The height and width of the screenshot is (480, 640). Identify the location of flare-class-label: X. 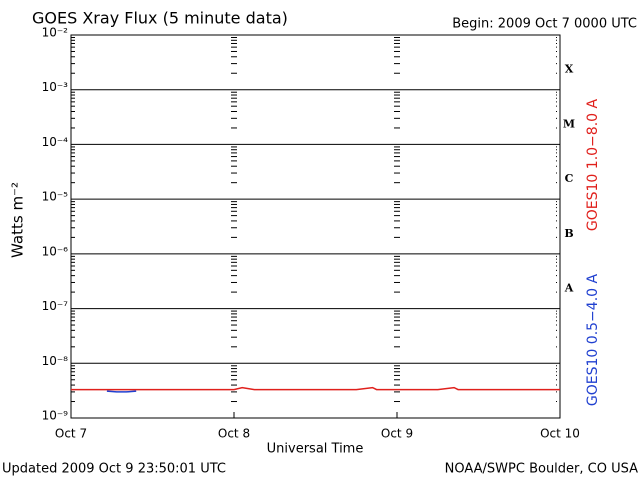
(569, 69).